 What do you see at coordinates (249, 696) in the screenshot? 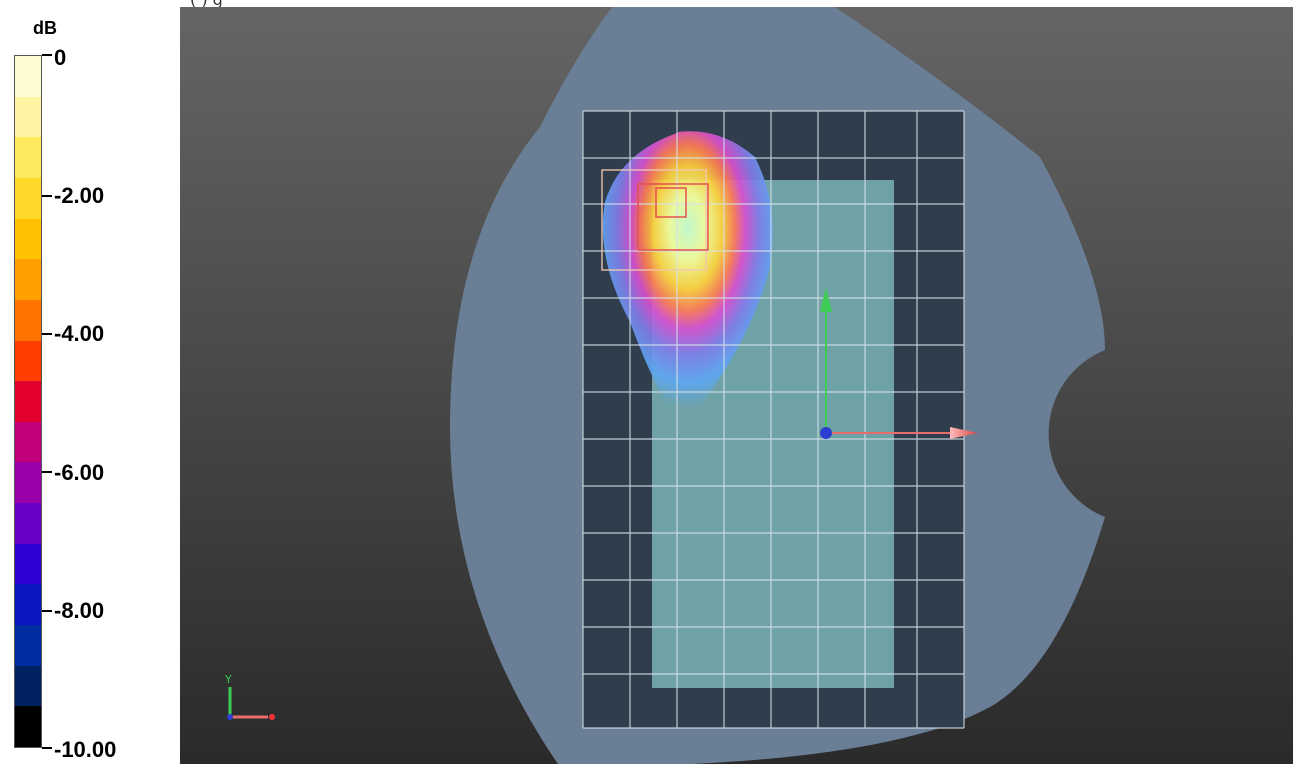
I see `orientation-axes-icon: Y` at bounding box center [249, 696].